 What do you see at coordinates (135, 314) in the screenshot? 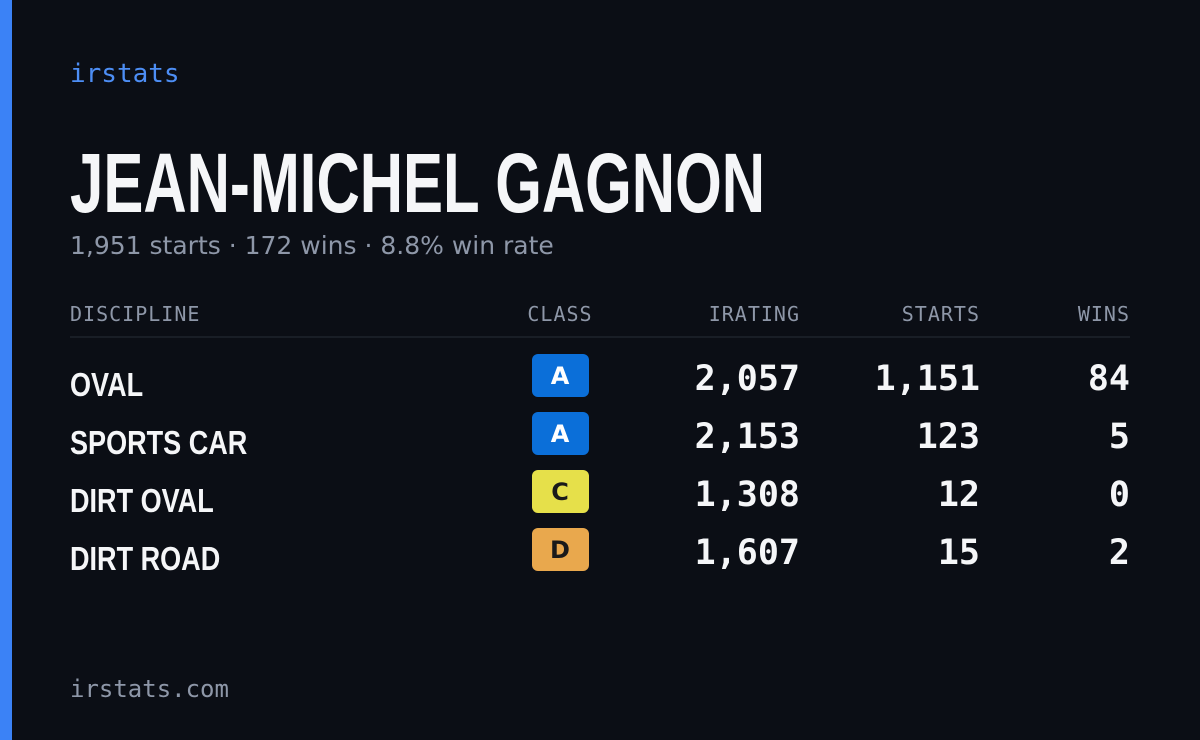
I see `column-header: DISCIPLINE` at bounding box center [135, 314].